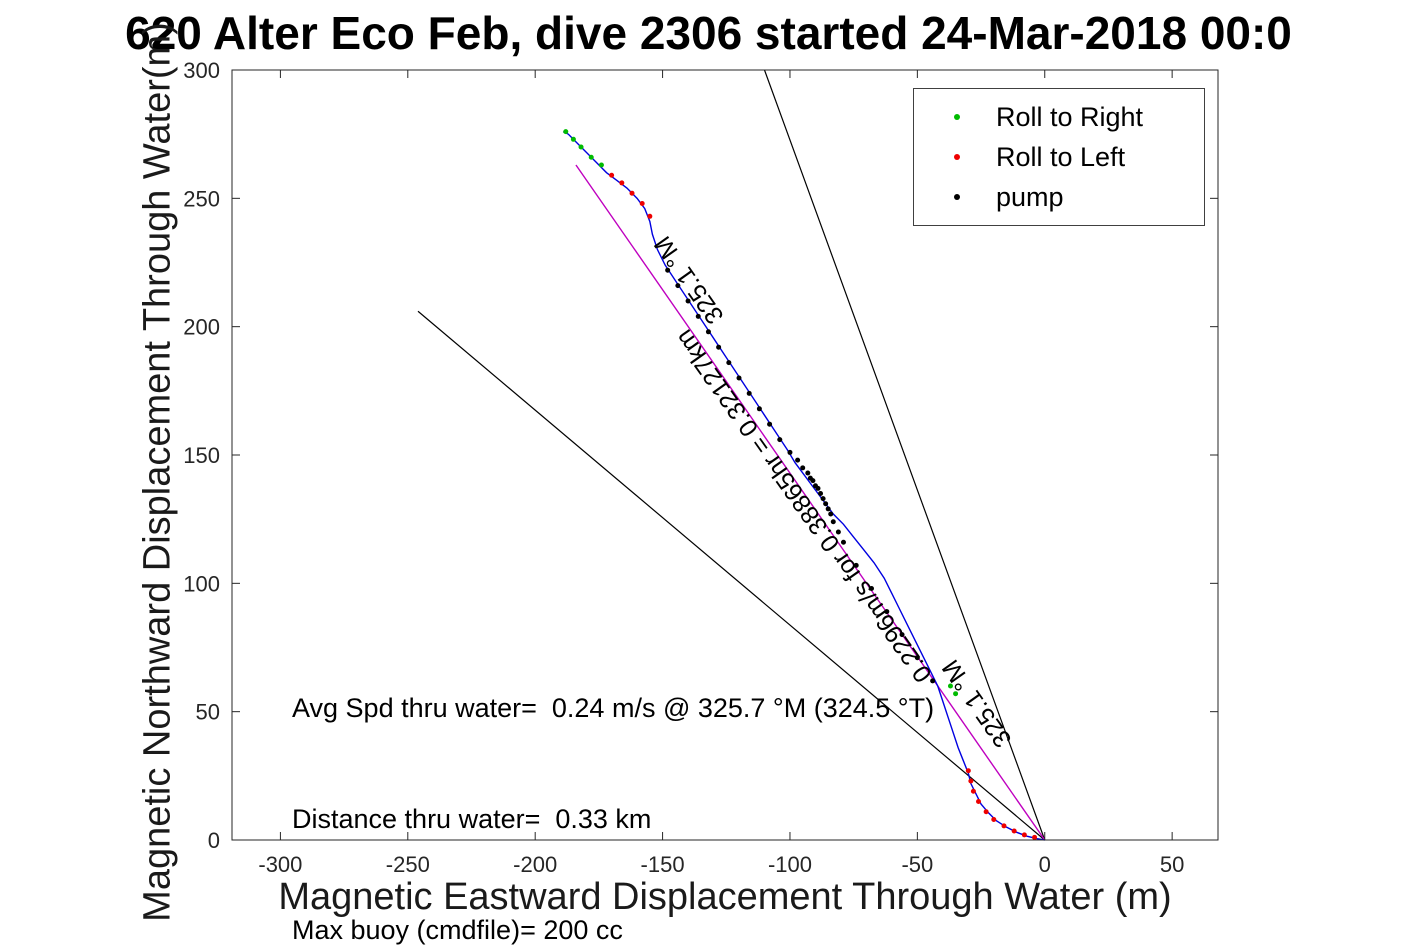 The image size is (1417, 945). I want to click on stat-line-distance: Distance thru water= 0.33 km, so click(472, 819).